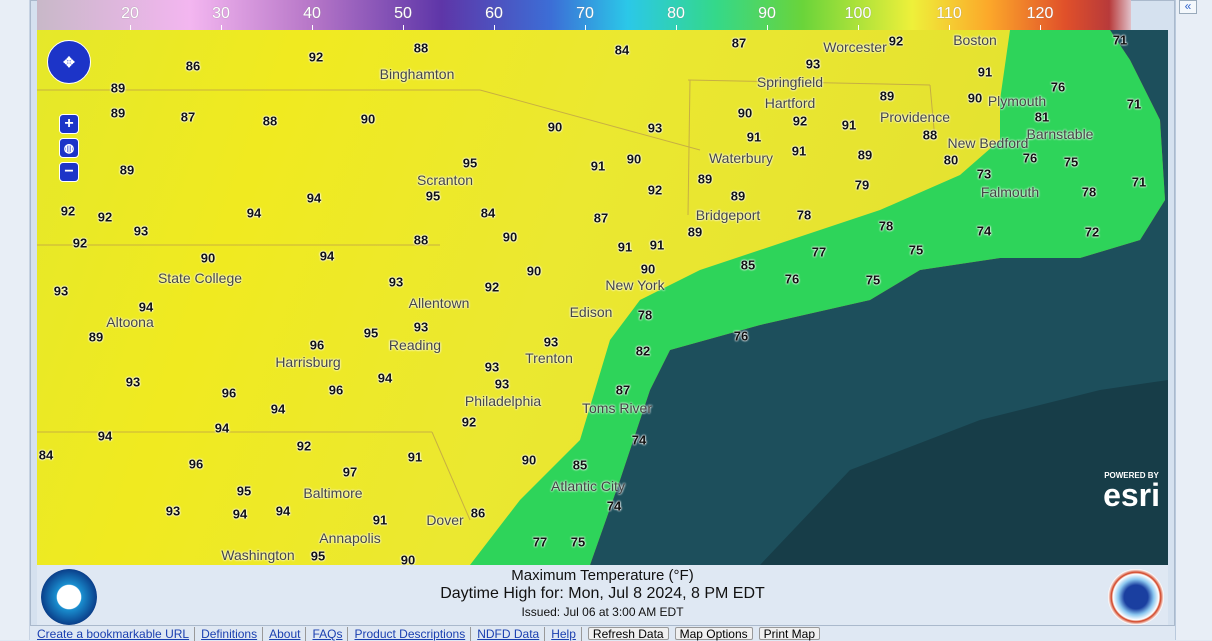 The width and height of the screenshot is (1212, 641). Describe the element at coordinates (1188, 7) in the screenshot. I see `collapse-panel-button: «` at that location.